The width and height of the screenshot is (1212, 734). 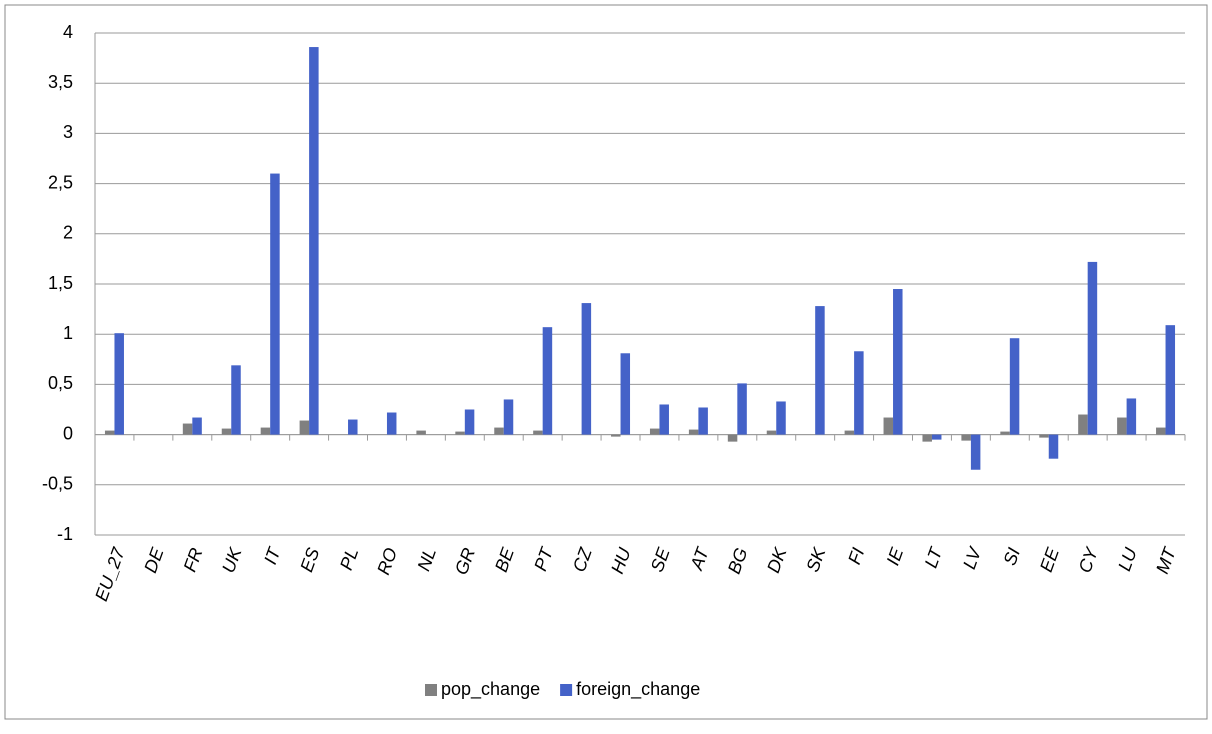 What do you see at coordinates (60, 82) in the screenshot?
I see `y-tick-label: 3,5` at bounding box center [60, 82].